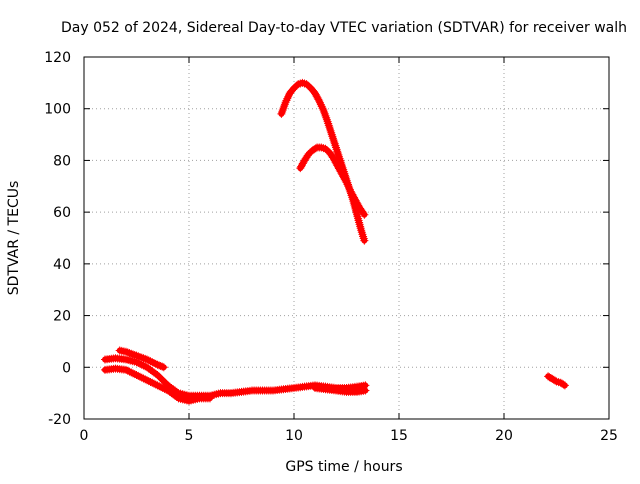  What do you see at coordinates (57, 110) in the screenshot?
I see `y-tick-label: 100` at bounding box center [57, 110].